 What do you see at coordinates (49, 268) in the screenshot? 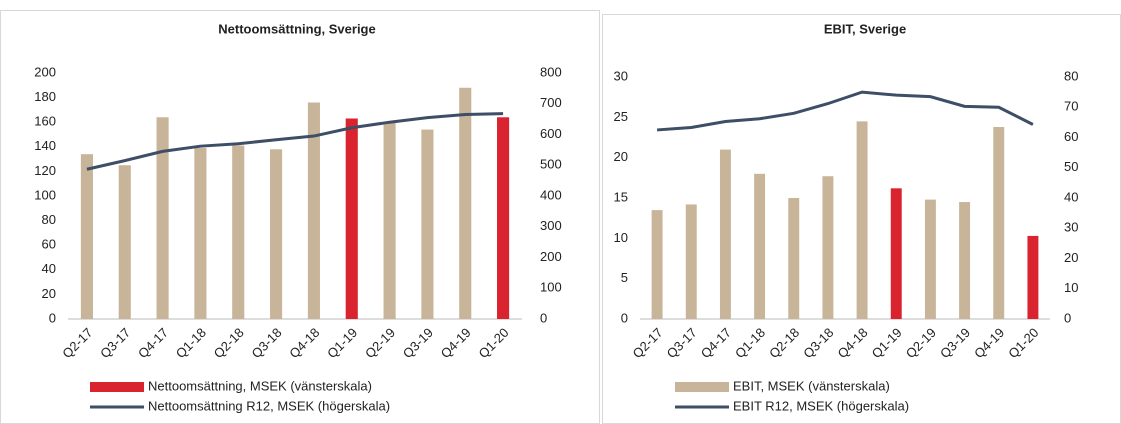
I see `y-tick-label: 40` at bounding box center [49, 268].